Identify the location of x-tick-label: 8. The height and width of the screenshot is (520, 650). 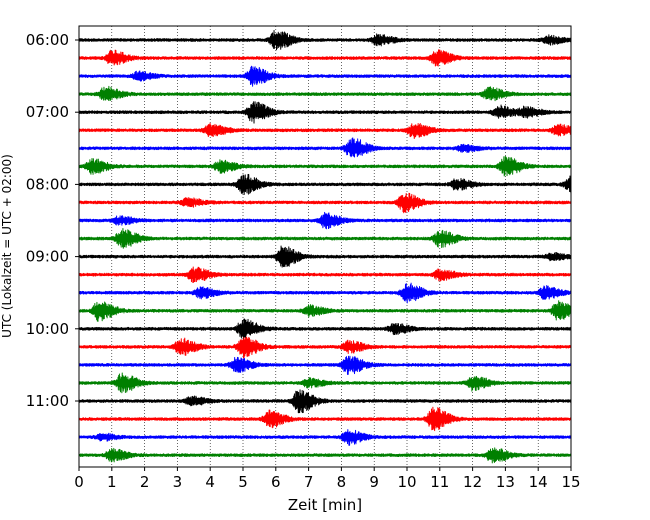
(342, 482).